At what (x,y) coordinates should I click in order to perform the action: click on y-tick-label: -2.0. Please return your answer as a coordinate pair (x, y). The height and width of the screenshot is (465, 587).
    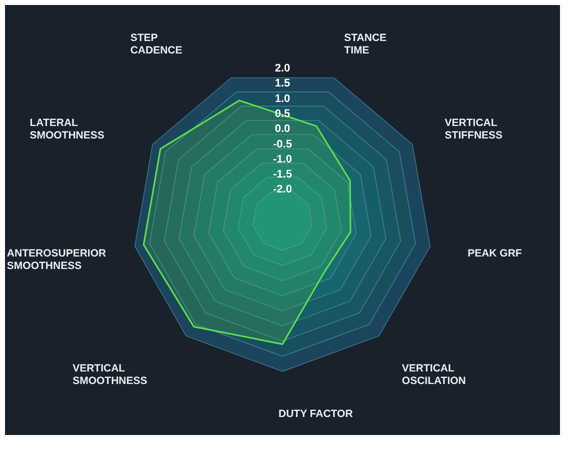
    Looking at the image, I should click on (282, 190).